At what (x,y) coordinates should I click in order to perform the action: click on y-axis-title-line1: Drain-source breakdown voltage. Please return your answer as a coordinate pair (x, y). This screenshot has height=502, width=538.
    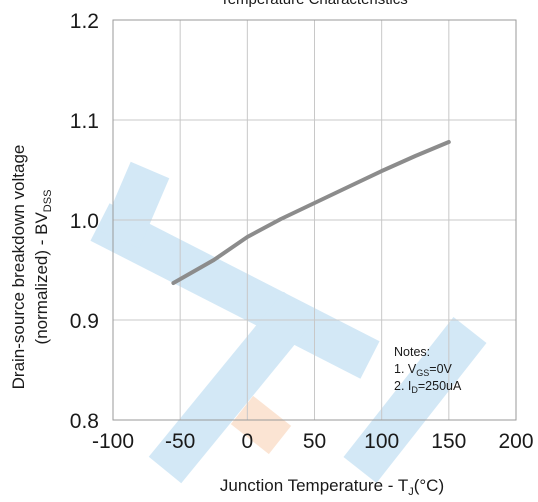
    Looking at the image, I should click on (18, 267).